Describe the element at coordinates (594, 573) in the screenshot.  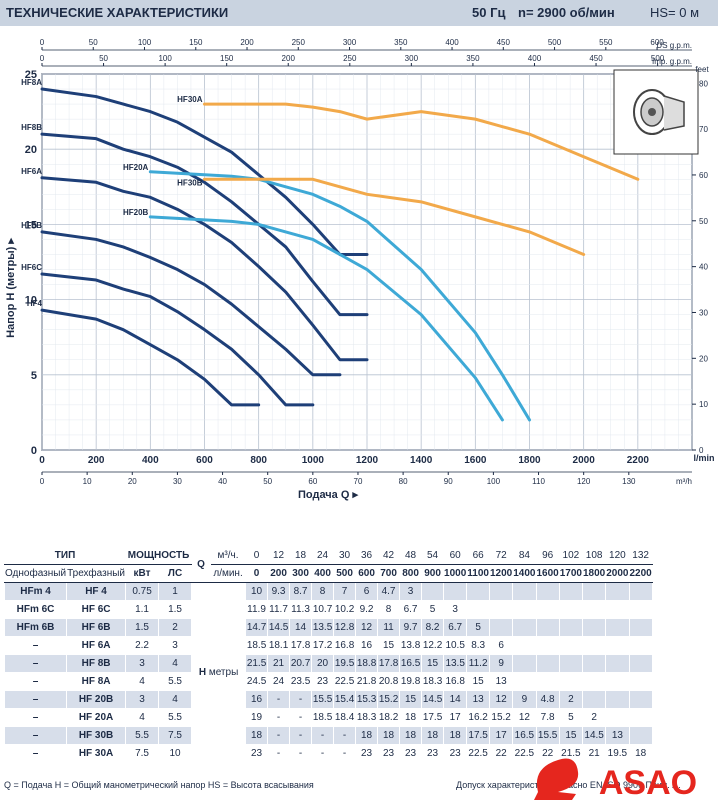
I see `table-header-lmin-value: 1800` at that location.